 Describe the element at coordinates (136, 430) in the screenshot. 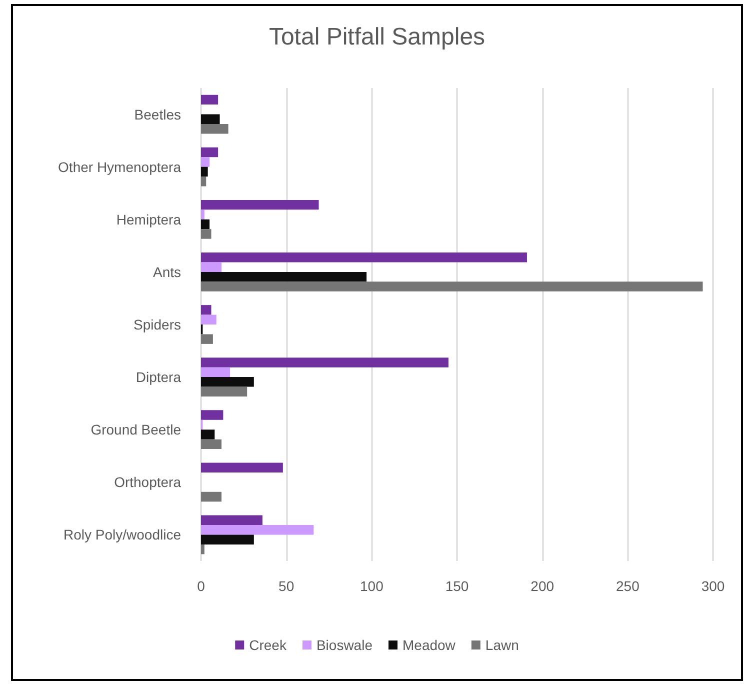

I see `y-tick-label: Ground Beetle` at that location.